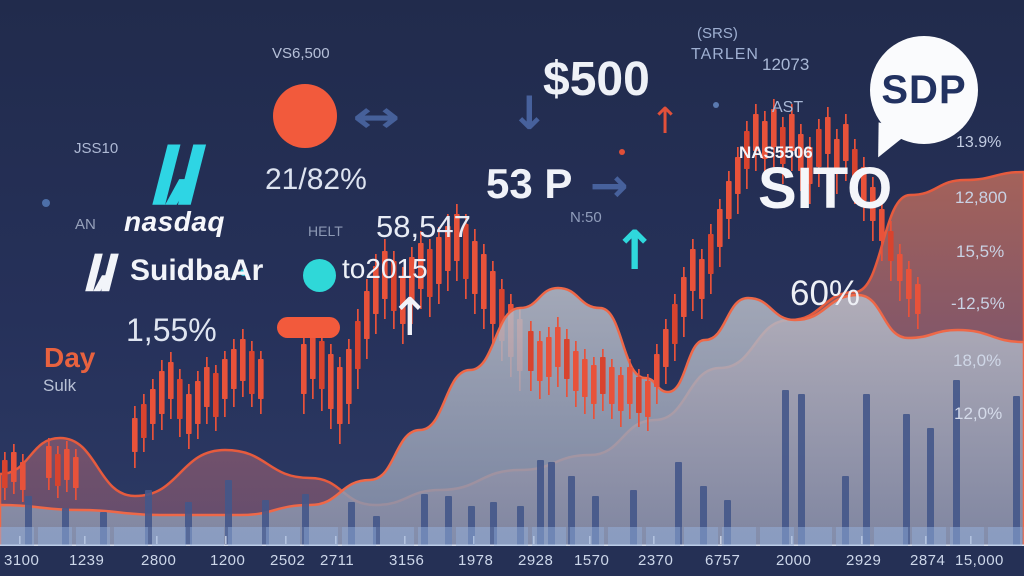  I want to click on x-axis-label: 1570, so click(592, 560).